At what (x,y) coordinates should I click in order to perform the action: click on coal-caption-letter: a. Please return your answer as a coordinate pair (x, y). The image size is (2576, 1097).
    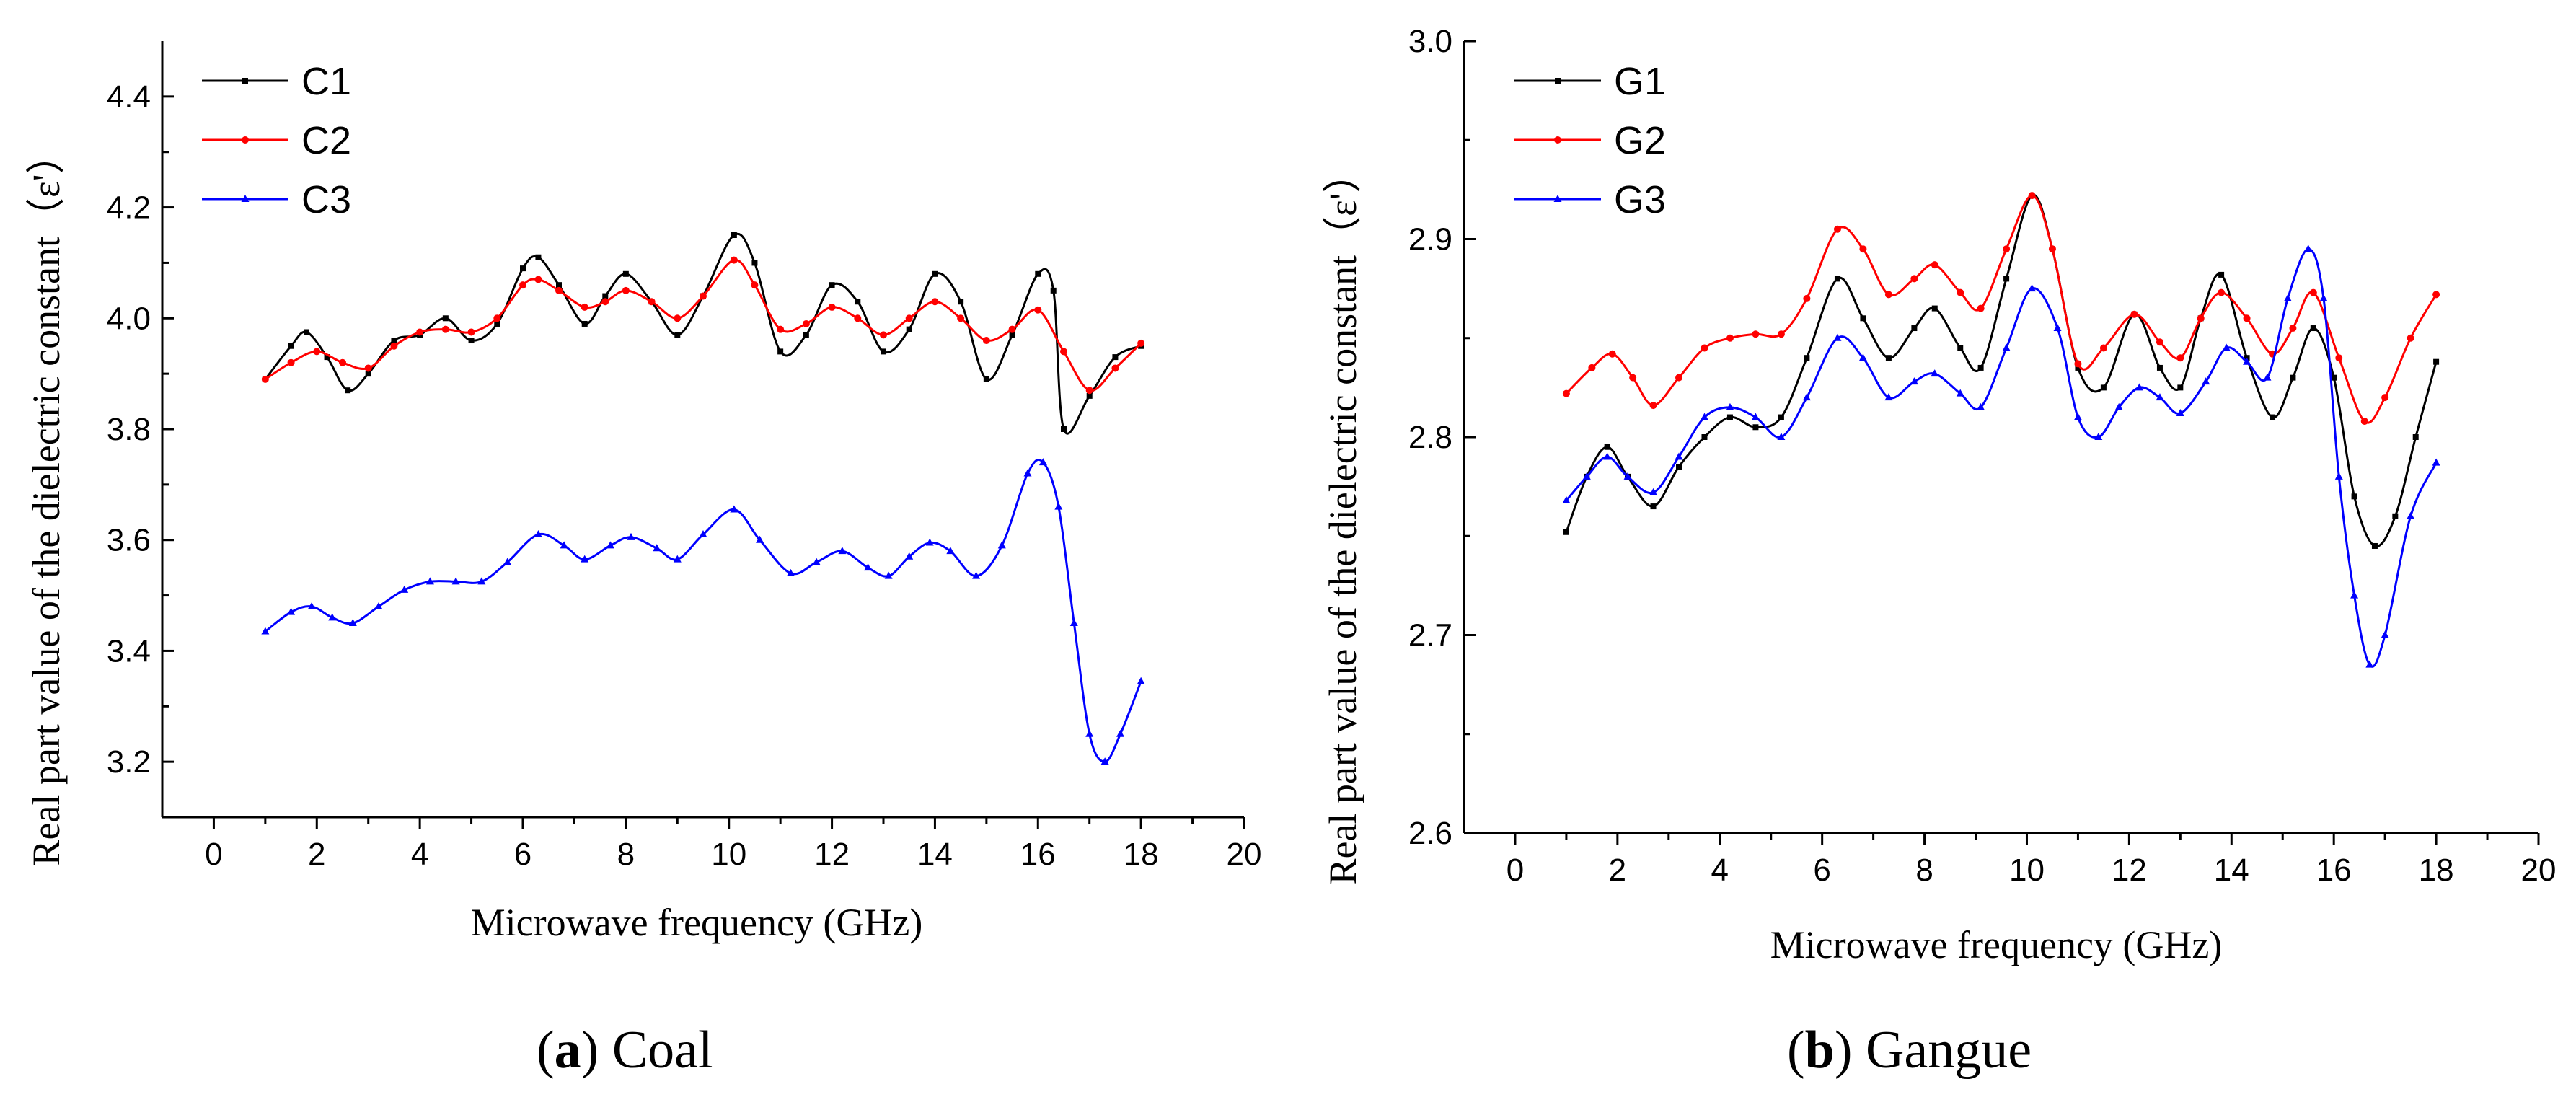
    Looking at the image, I should click on (568, 1050).